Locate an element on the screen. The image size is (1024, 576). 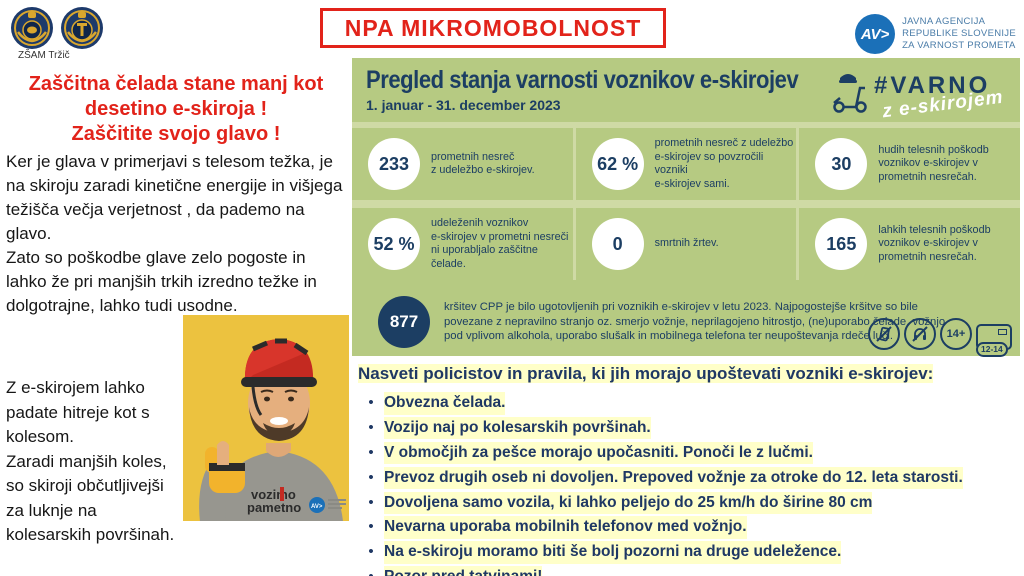
stat-label: prometnih nesreč z udeležbo e-skirojev. is located at coordinates (483, 163).